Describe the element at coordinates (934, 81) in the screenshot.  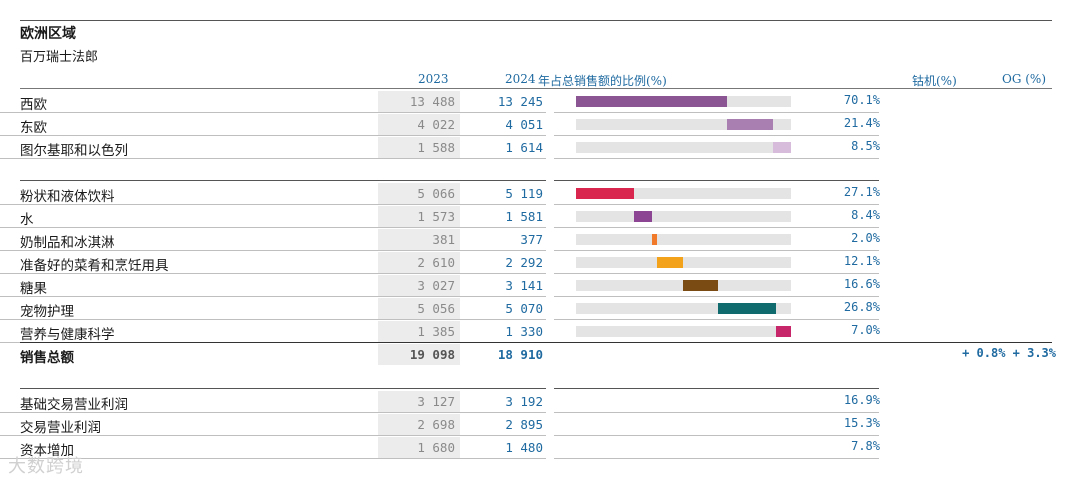
I see `col-header-rig: 钴机(%)` at that location.